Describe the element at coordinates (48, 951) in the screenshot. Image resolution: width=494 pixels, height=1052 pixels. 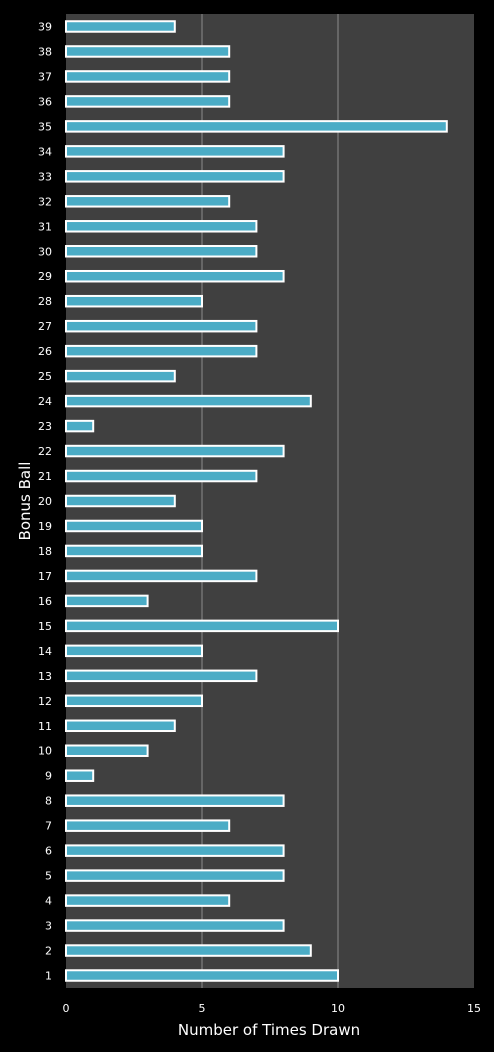
I see `y-tick-label: 2` at that location.